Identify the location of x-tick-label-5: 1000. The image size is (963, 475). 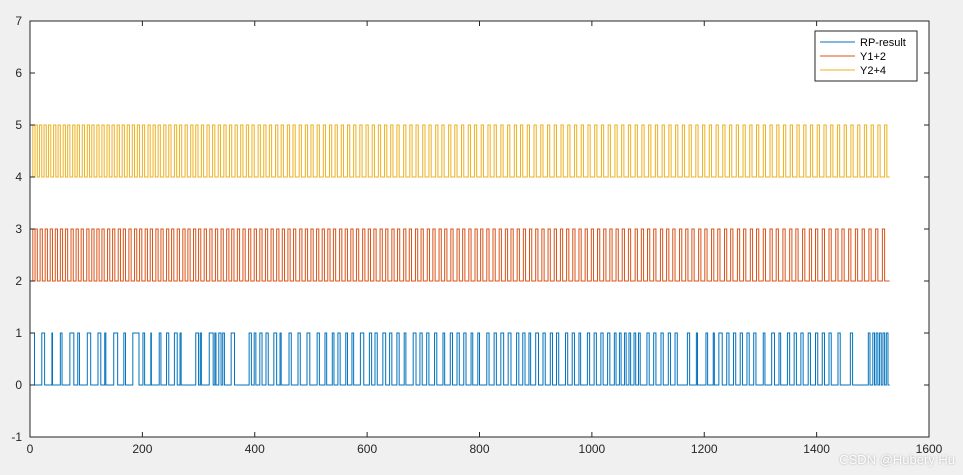
(592, 449).